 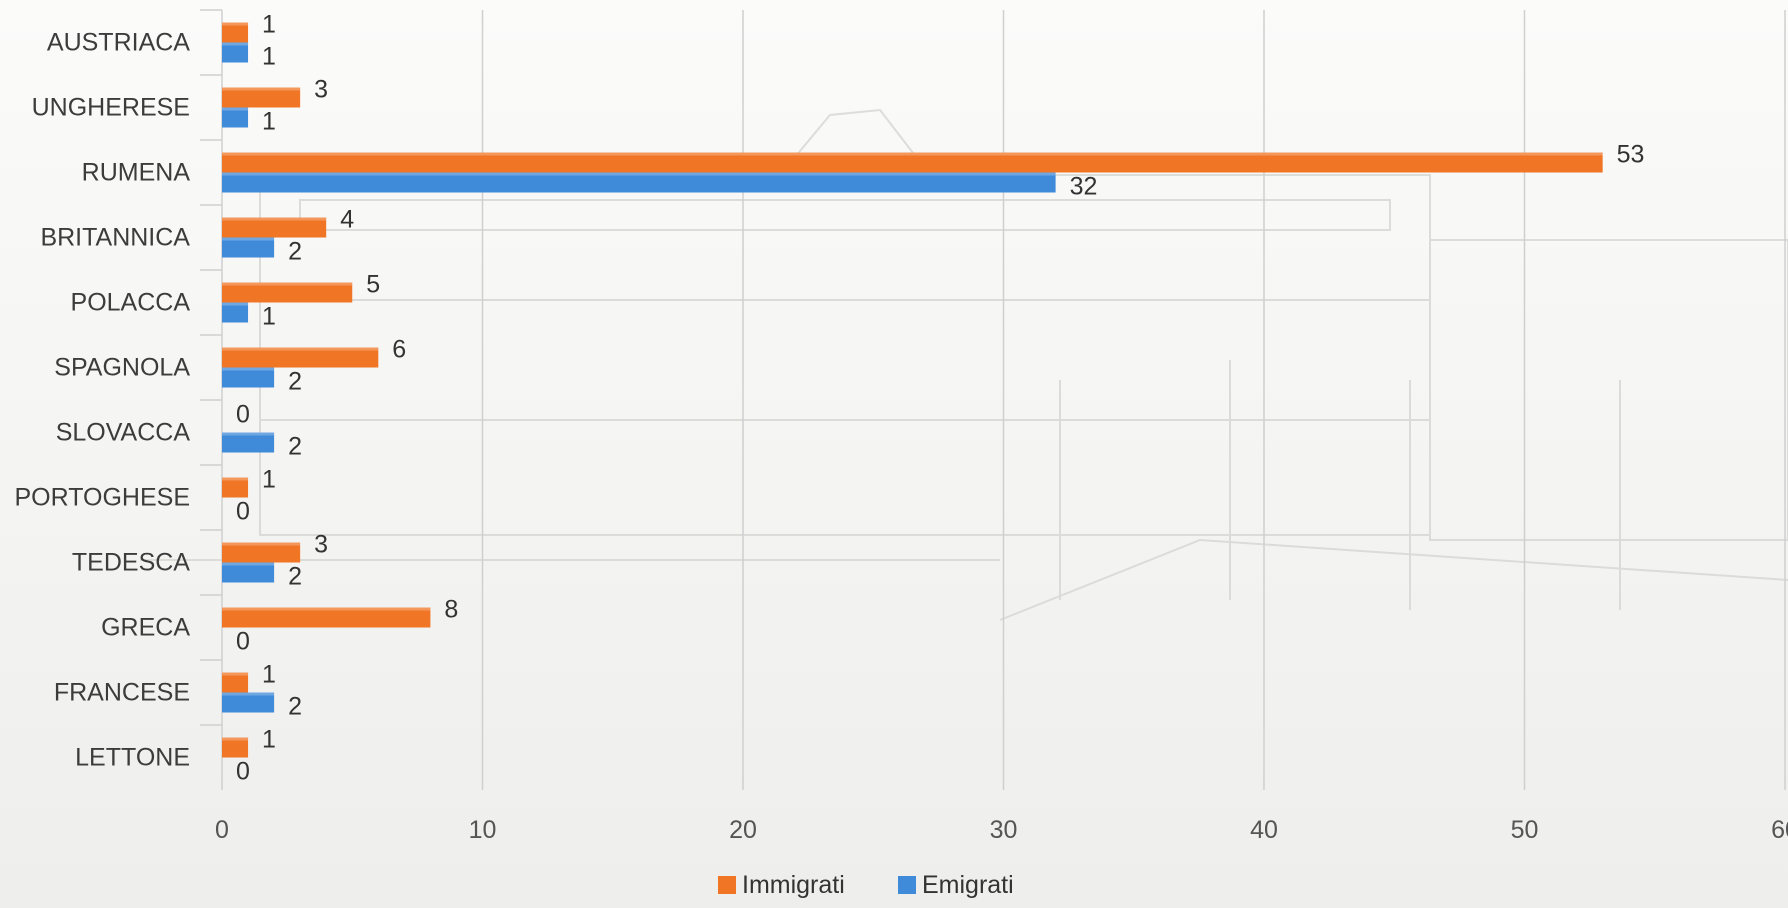 I want to click on x-tick-label: 50, so click(x=1525, y=830).